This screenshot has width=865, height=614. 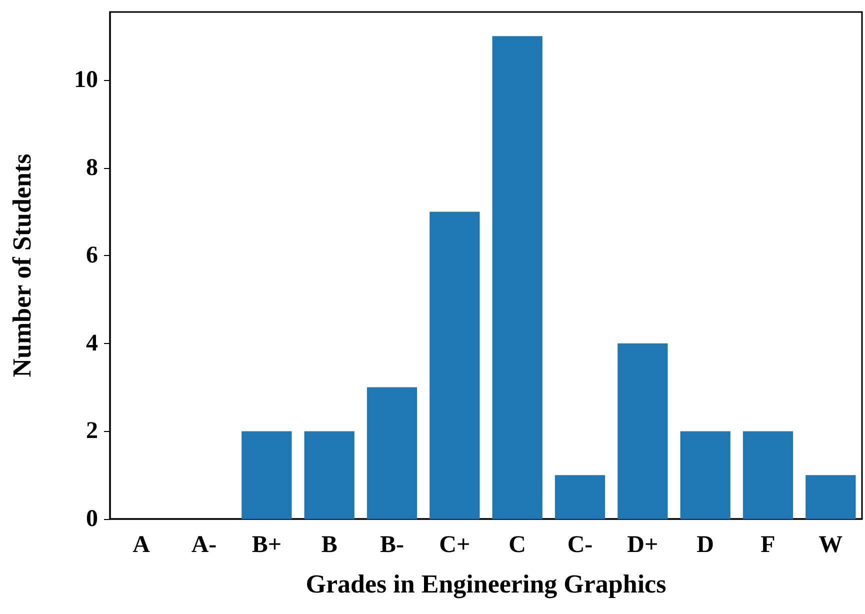 What do you see at coordinates (705, 545) in the screenshot?
I see `x-tick-label: D` at bounding box center [705, 545].